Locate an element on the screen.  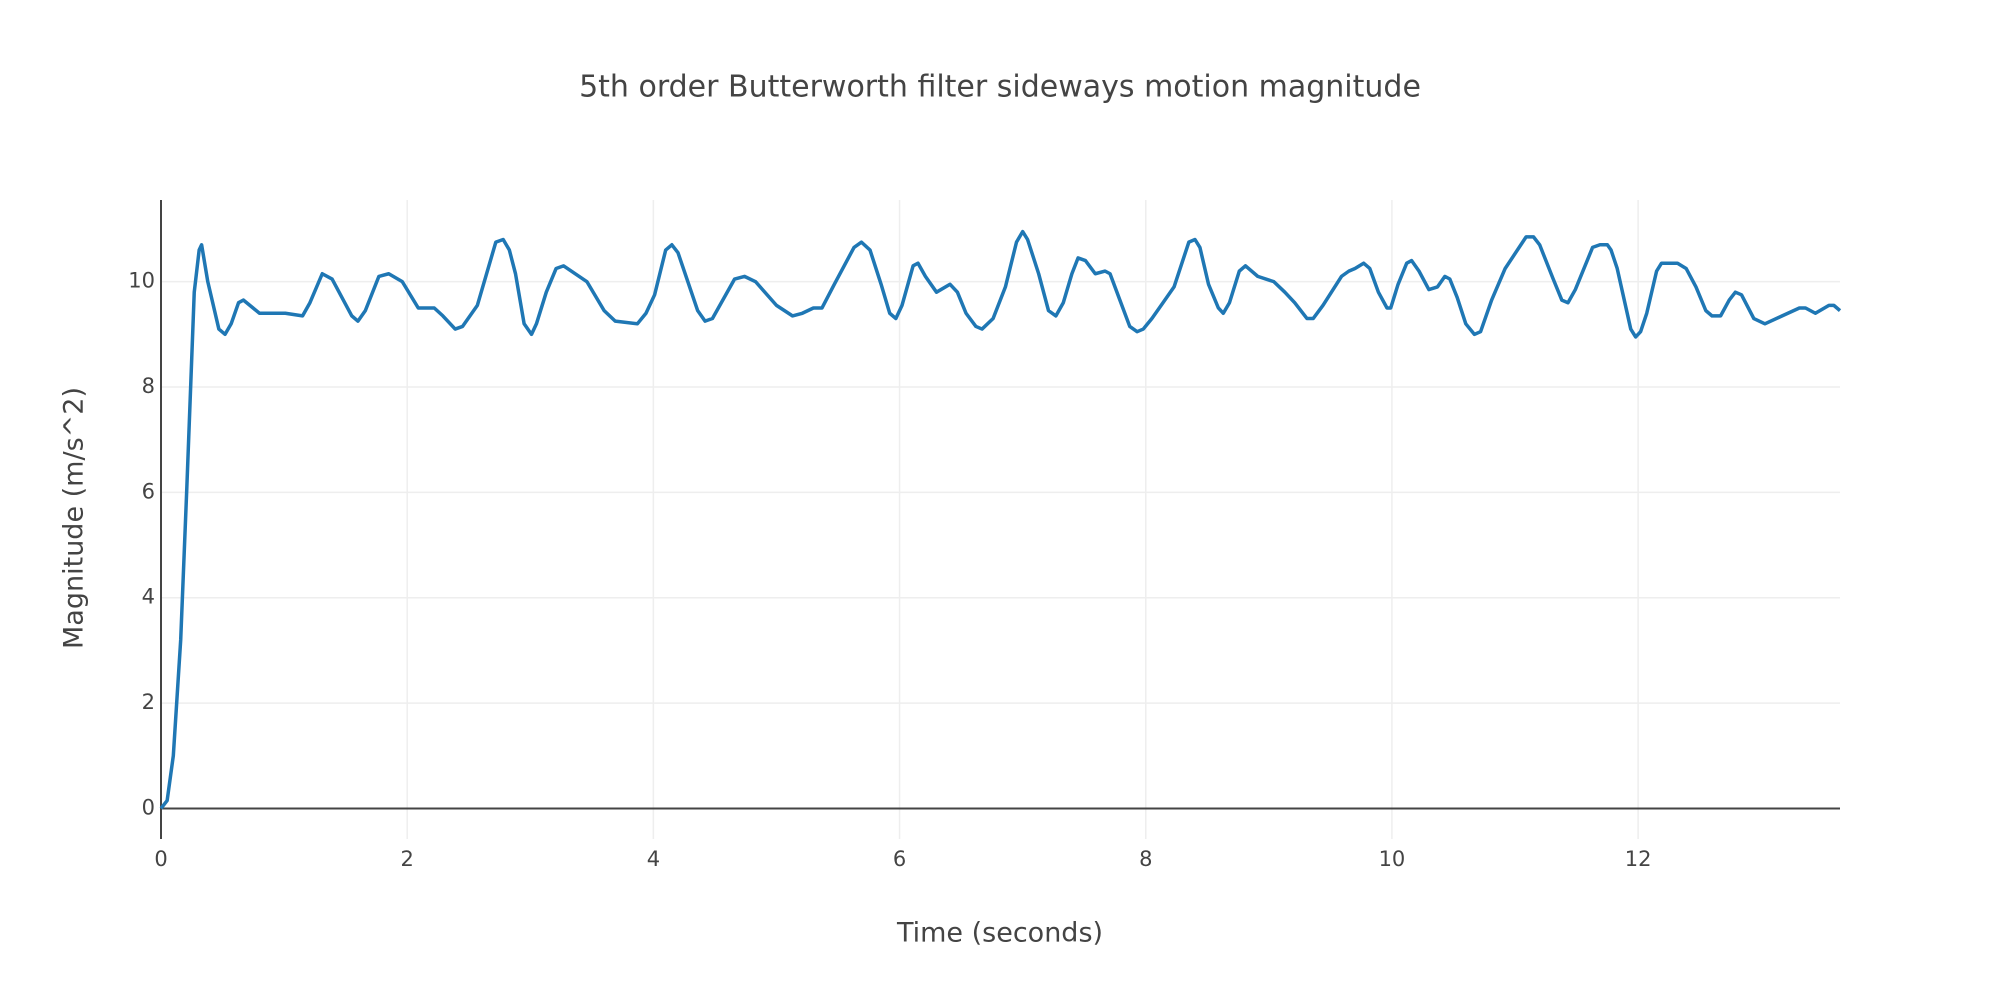
y-tick-label: 2 is located at coordinates (148, 702).